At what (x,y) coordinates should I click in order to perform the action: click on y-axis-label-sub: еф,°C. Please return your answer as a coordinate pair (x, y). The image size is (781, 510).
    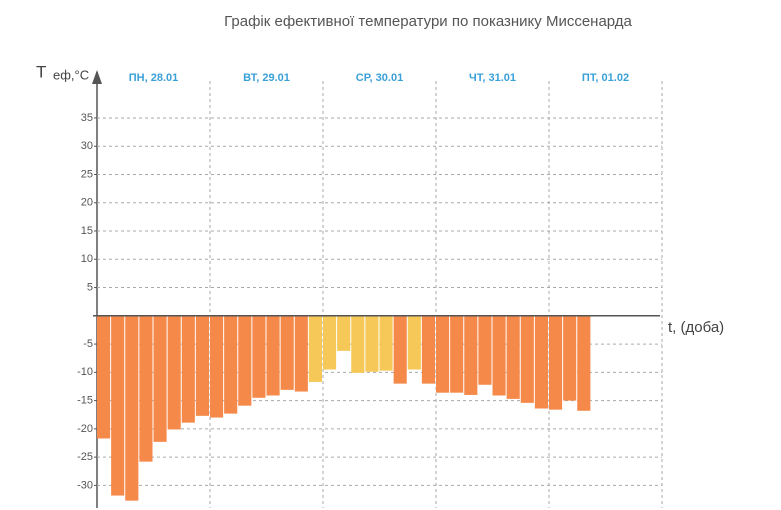
    Looking at the image, I should click on (71, 74).